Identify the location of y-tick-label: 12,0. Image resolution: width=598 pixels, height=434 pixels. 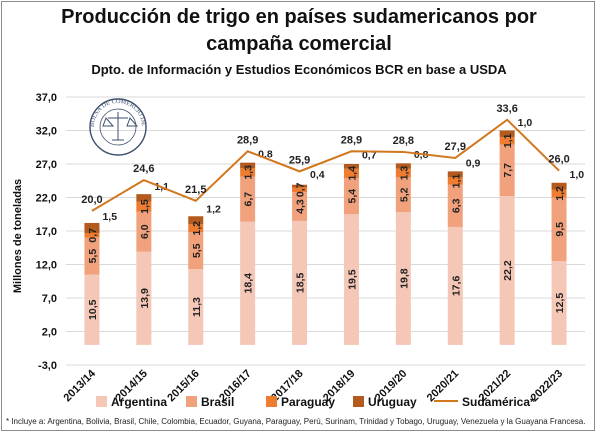
(46, 266).